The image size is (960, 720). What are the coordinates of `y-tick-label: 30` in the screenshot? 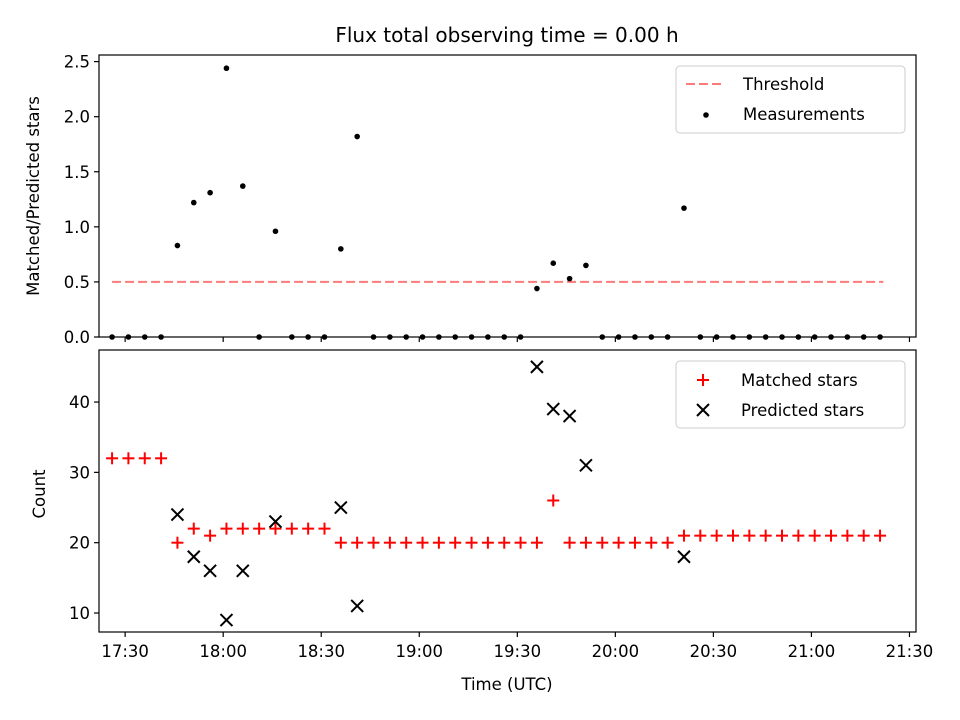 It's located at (79, 472).